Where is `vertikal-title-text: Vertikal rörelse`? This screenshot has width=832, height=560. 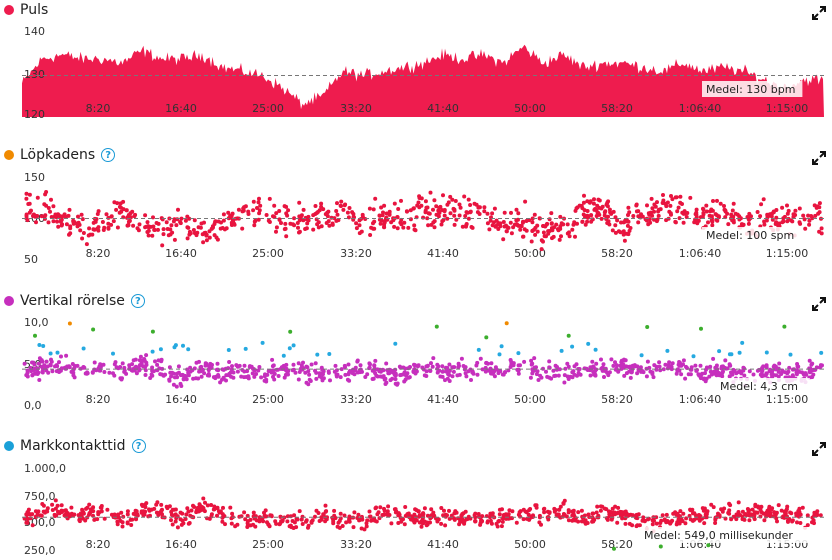
vertikal-title-text: Vertikal rörelse is located at coordinates (72, 301).